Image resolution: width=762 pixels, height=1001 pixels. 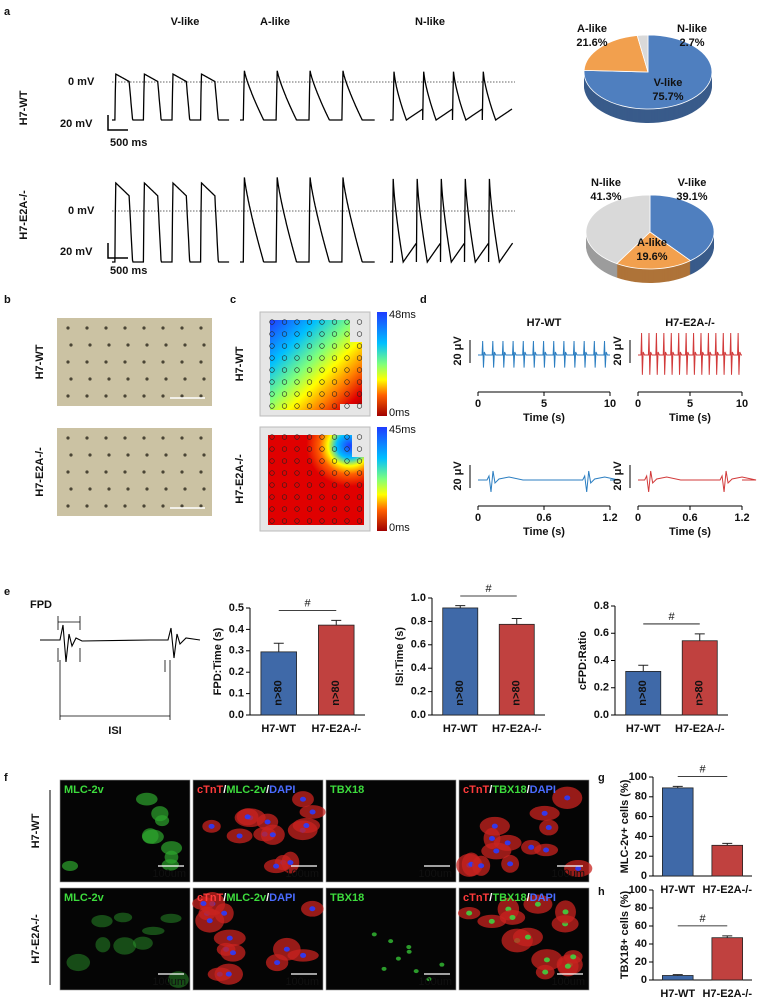 I want to click on pie-value-label: 41.3%, so click(x=605, y=197).